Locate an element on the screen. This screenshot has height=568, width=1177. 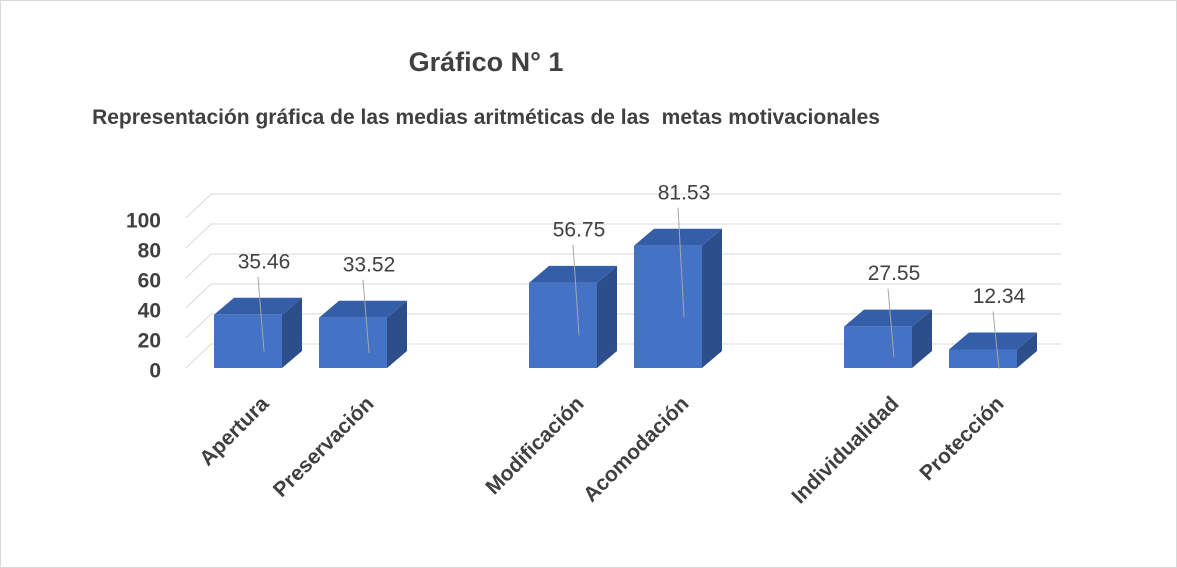
value-label: 35.46 is located at coordinates (264, 261).